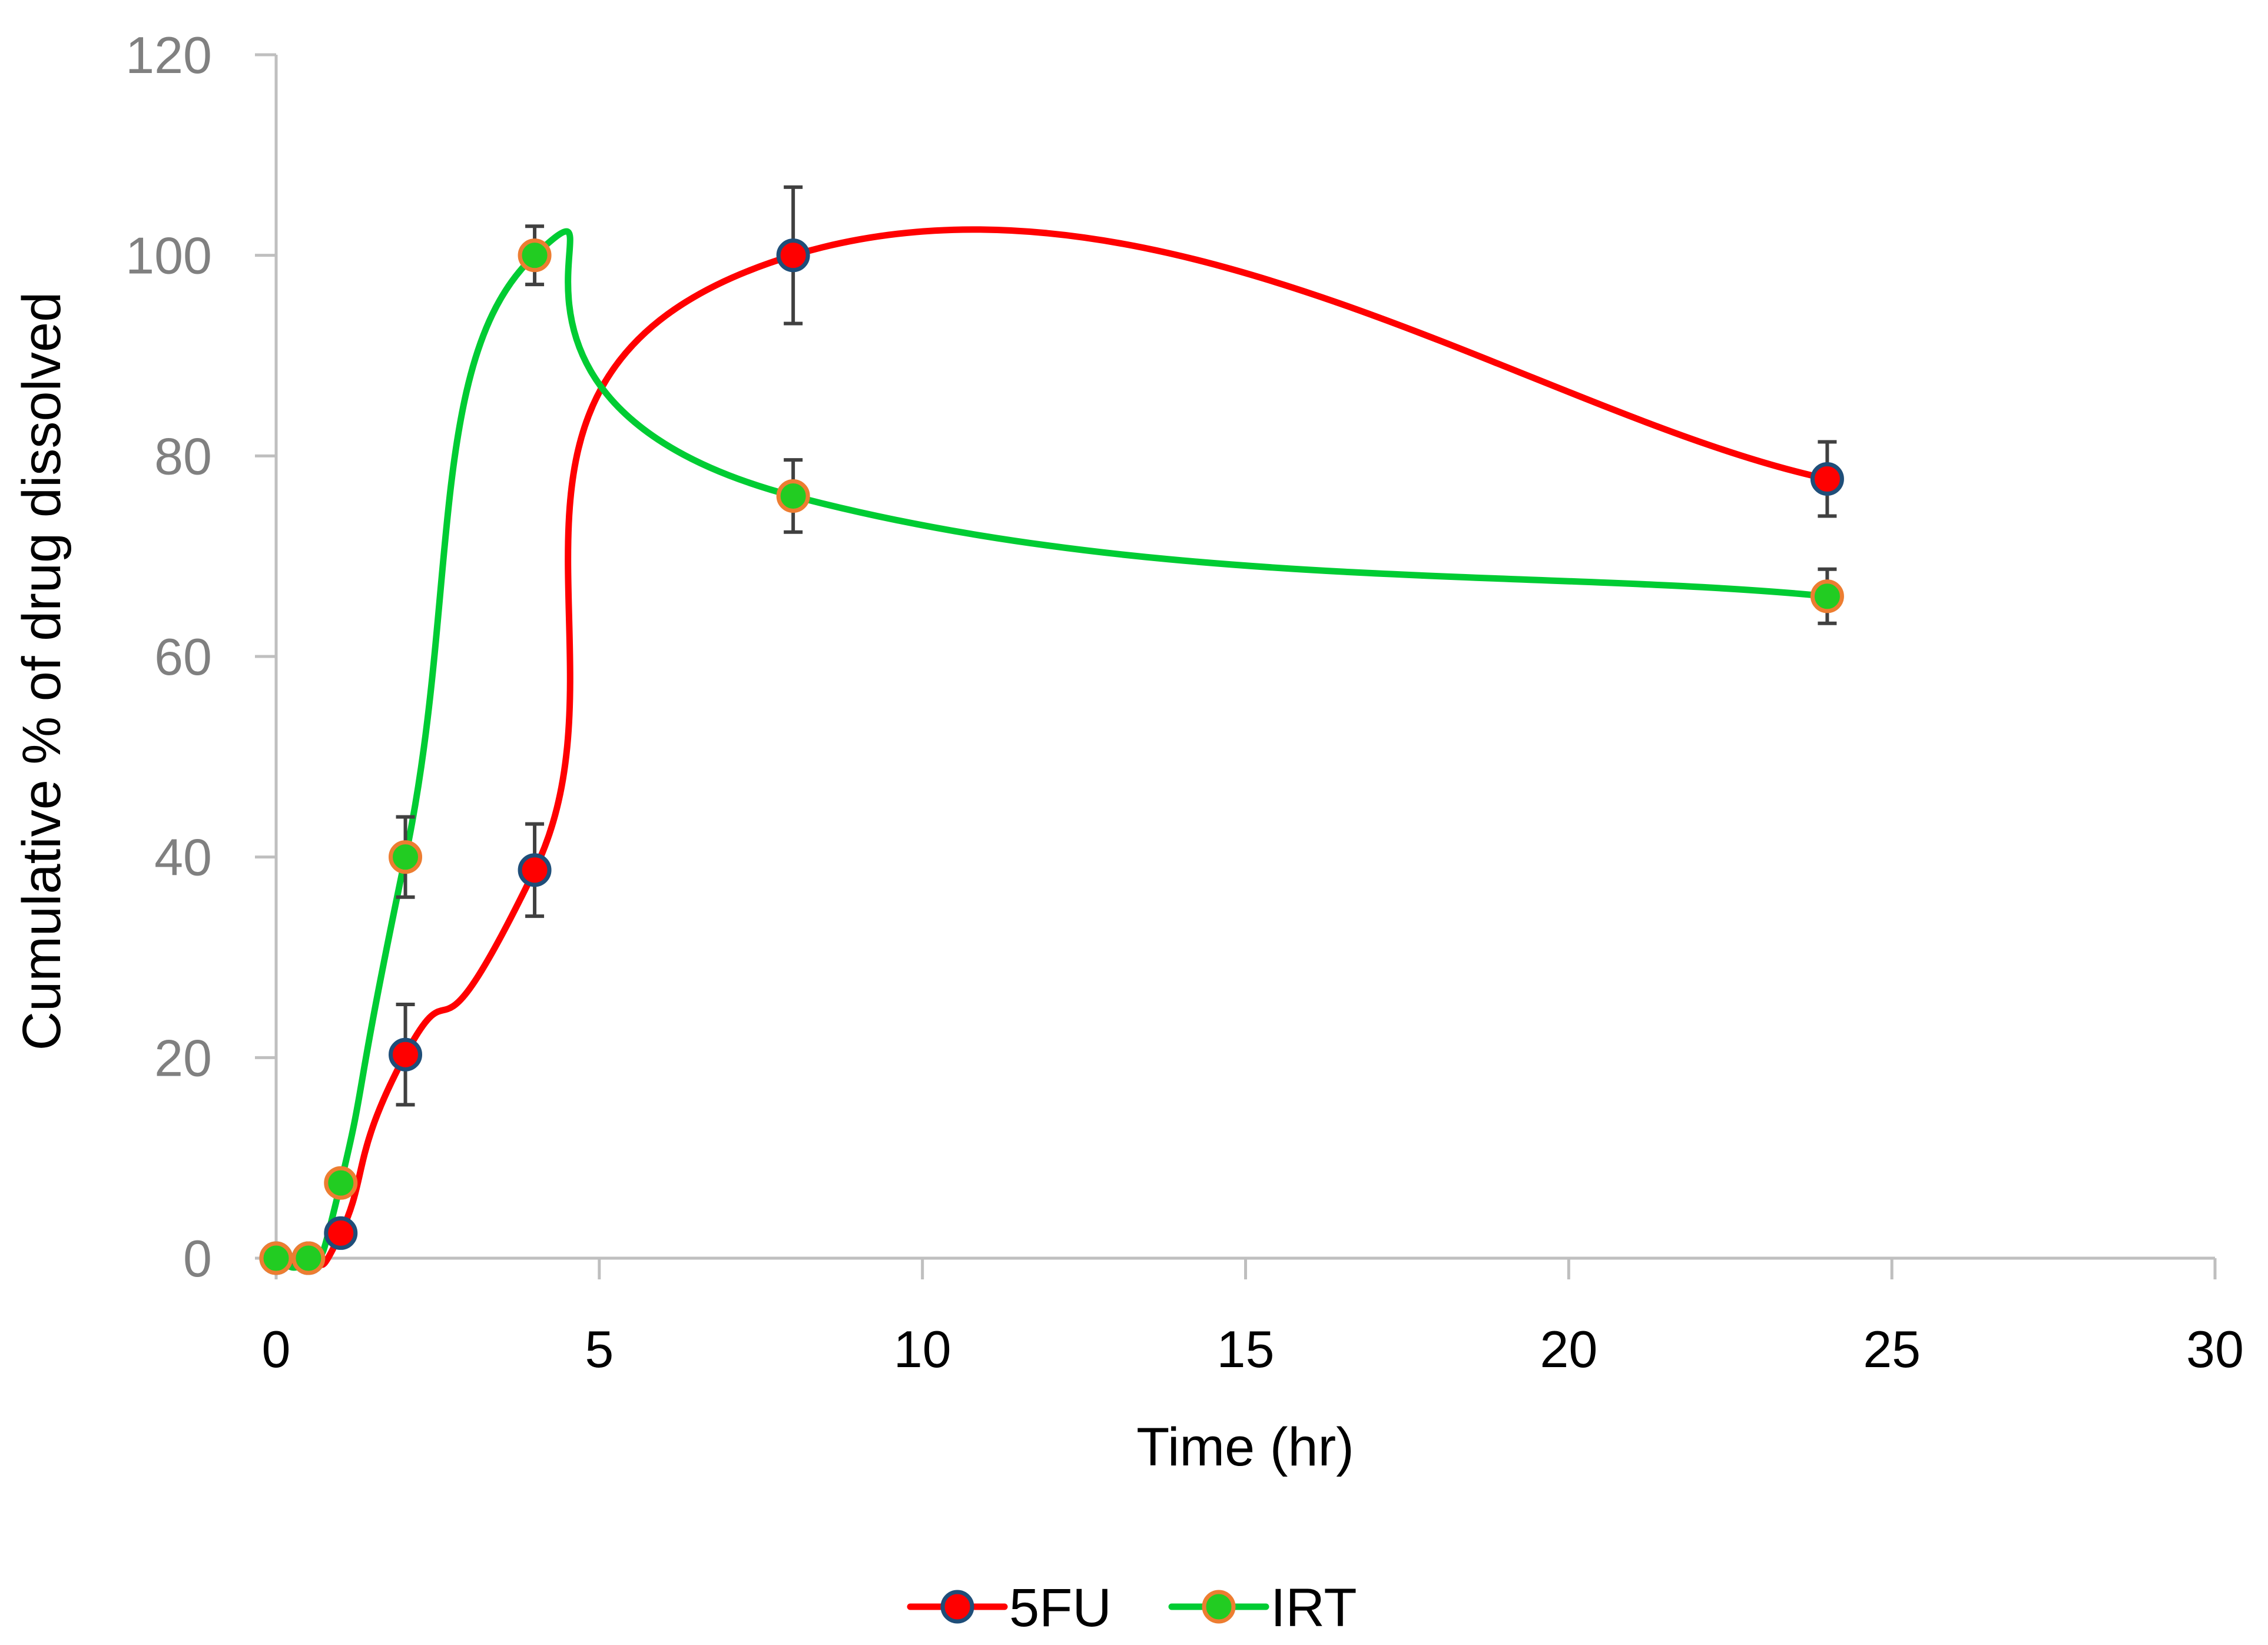  Describe the element at coordinates (1246, 1349) in the screenshot. I see `x-tick-label: 15` at that location.